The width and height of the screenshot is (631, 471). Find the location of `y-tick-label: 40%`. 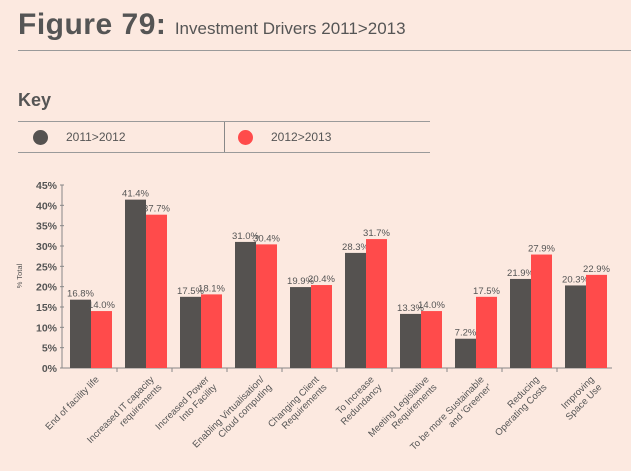

y-tick-label: 40% is located at coordinates (47, 206).